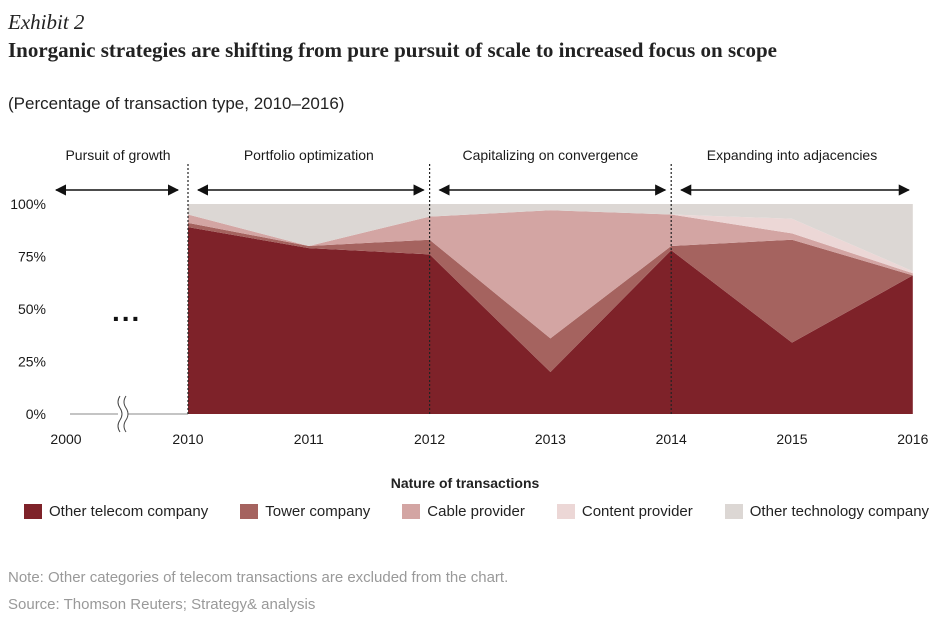 Image resolution: width=930 pixels, height=641 pixels. I want to click on legend-item-tower: Tower company, so click(305, 511).